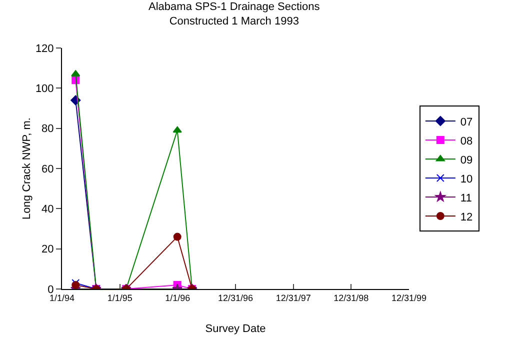  Describe the element at coordinates (466, 122) in the screenshot. I see `legend-label: 07` at that location.